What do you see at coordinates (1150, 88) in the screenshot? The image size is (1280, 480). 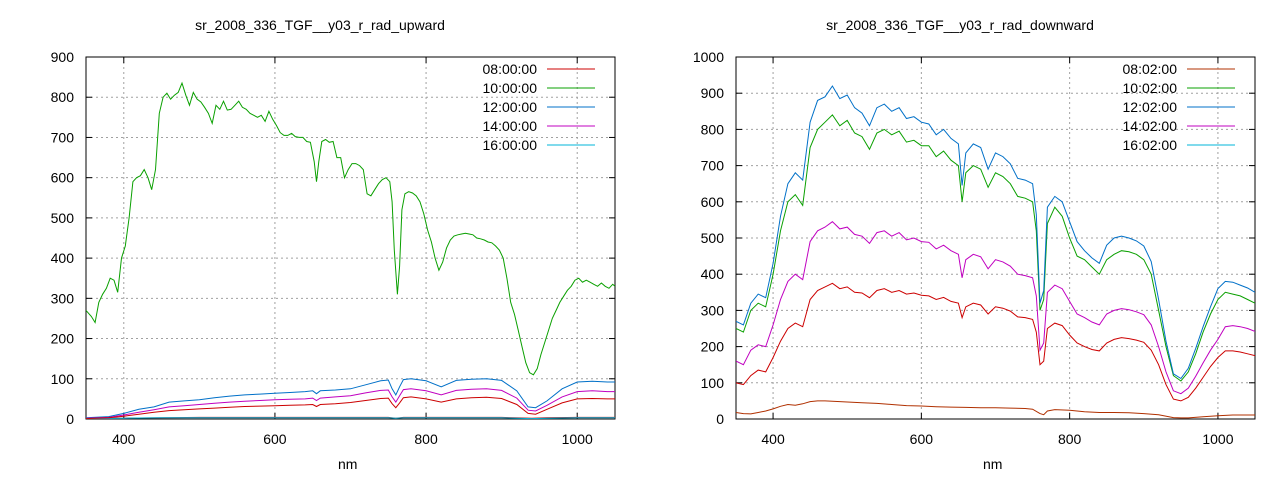 I see `legend-label: 10:02:00` at bounding box center [1150, 88].